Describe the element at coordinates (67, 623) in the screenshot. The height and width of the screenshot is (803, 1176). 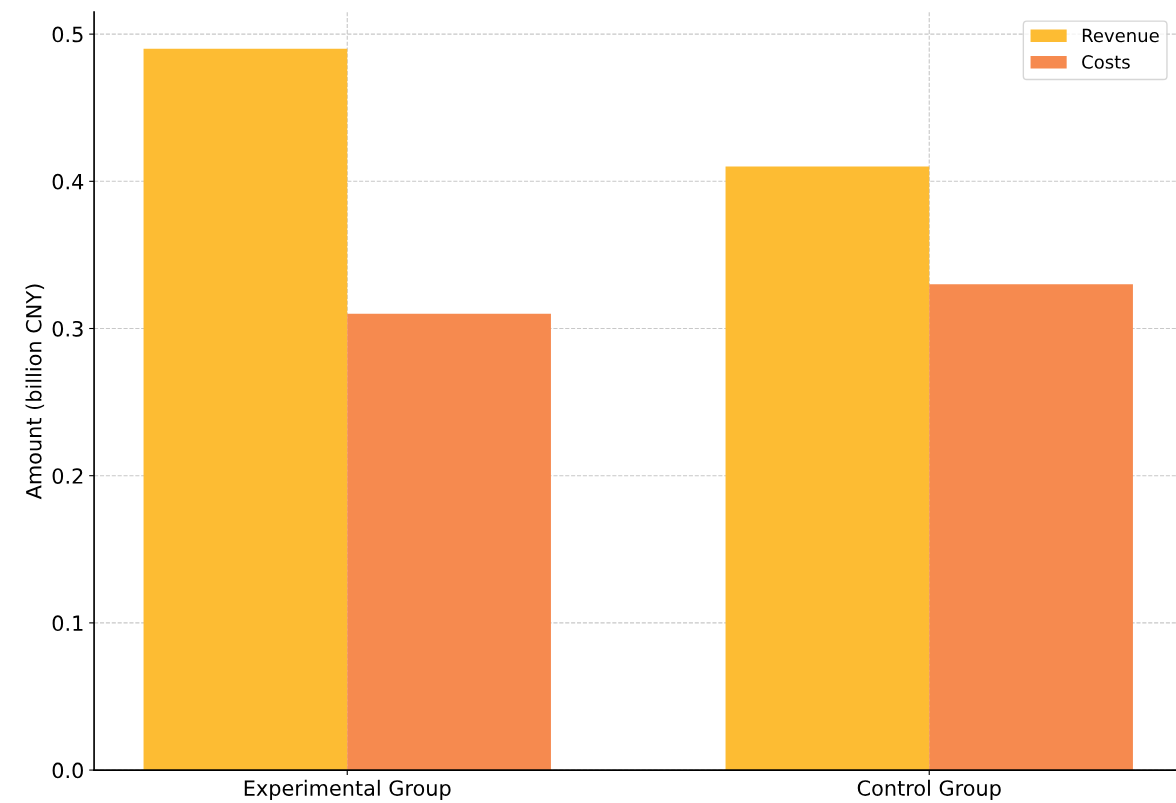
I see `y-tick-label: 0.1` at that location.